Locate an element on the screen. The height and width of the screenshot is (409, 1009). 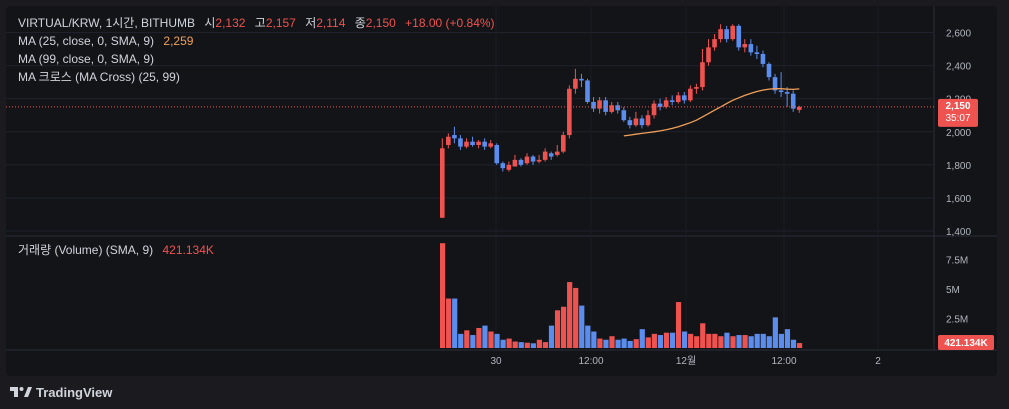
ma25-legend: MA (25, close, 0, SMA, 9) 2,259 is located at coordinates (106, 41).